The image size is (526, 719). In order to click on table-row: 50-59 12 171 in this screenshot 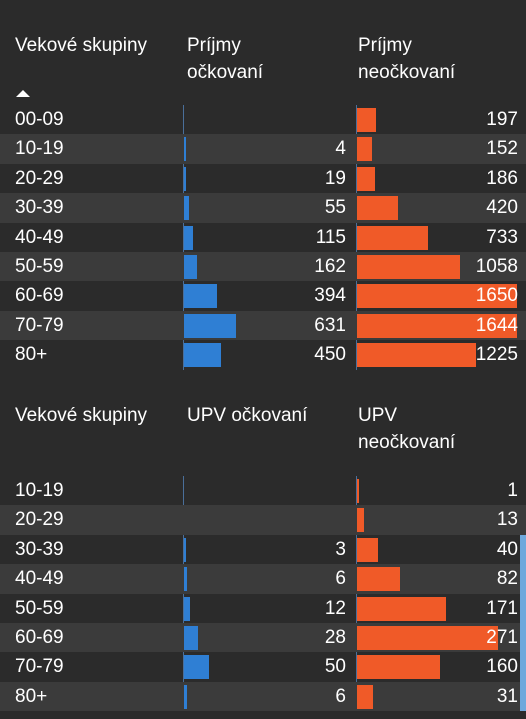, I will do `click(263, 608)`.